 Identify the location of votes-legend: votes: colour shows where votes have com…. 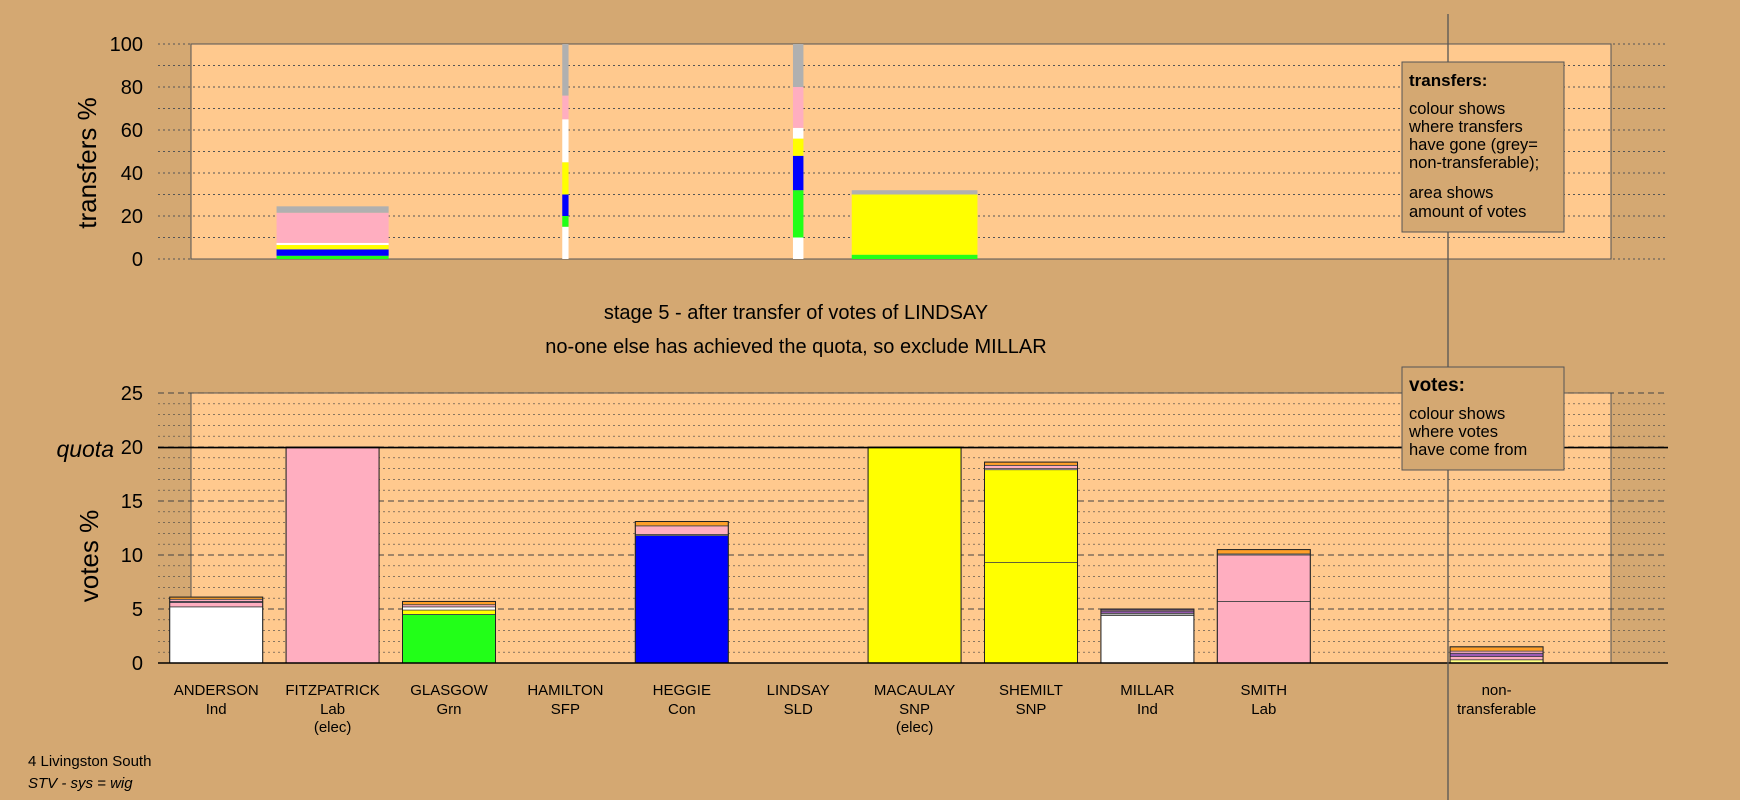
(1483, 418).